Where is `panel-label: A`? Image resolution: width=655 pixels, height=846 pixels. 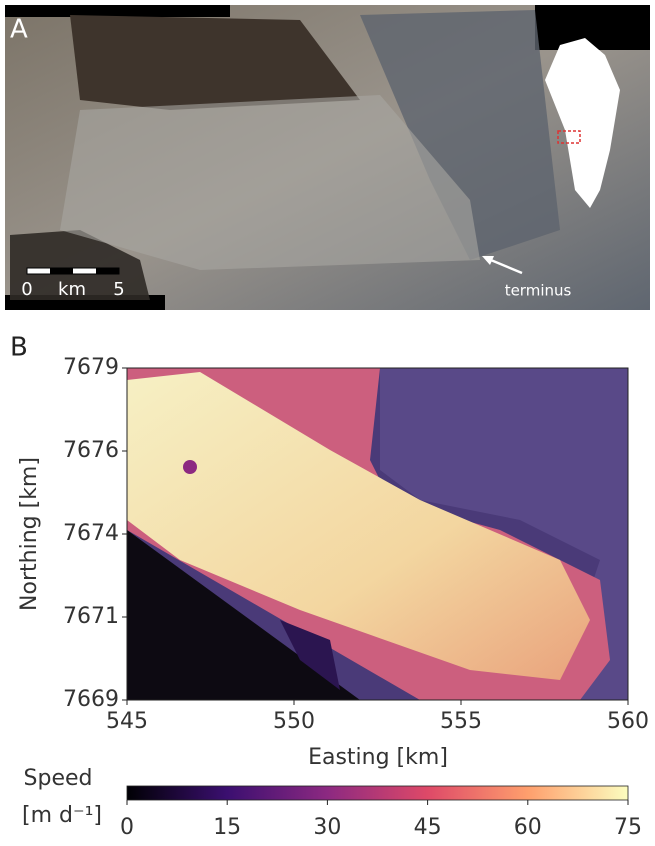 panel-label: A is located at coordinates (19, 30).